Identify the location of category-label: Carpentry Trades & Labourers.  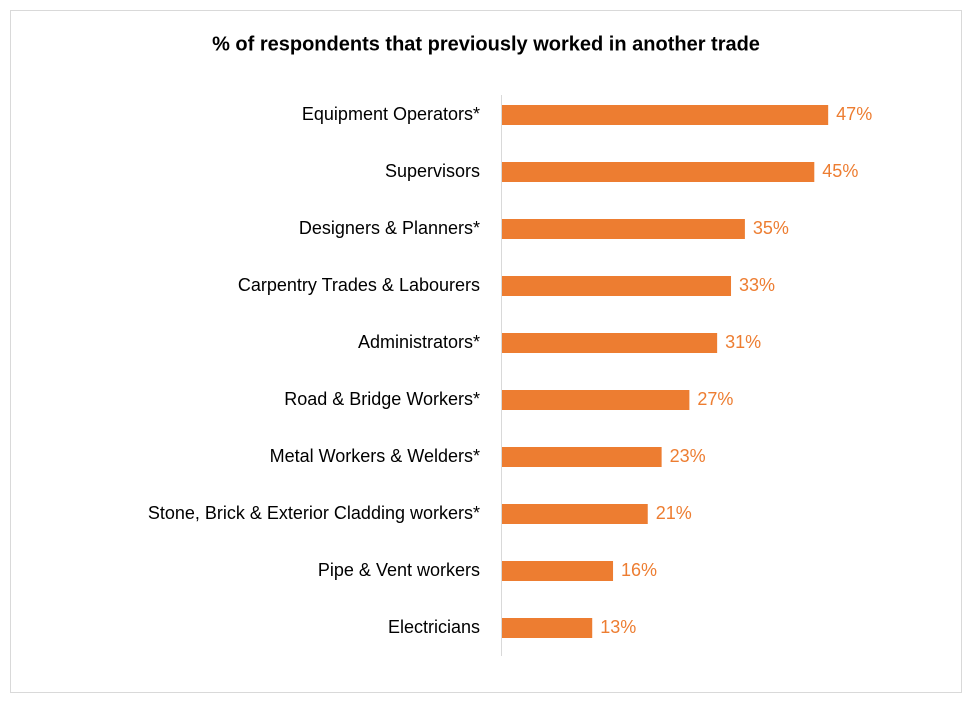
(359, 285).